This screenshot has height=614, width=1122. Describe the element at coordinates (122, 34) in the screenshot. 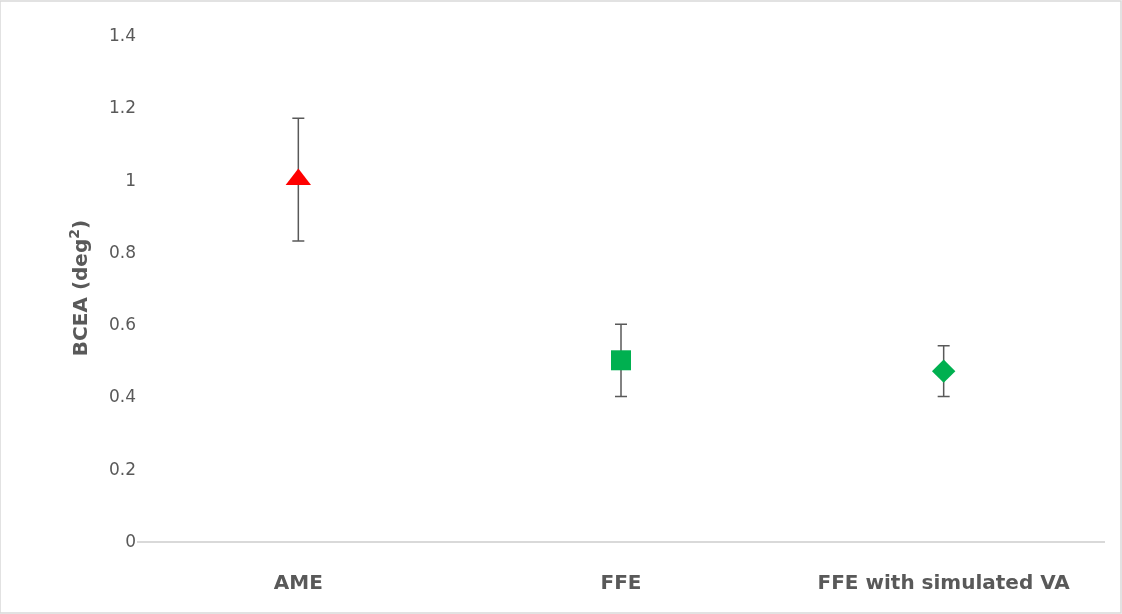

I see `y-tick-label: 1.4` at that location.